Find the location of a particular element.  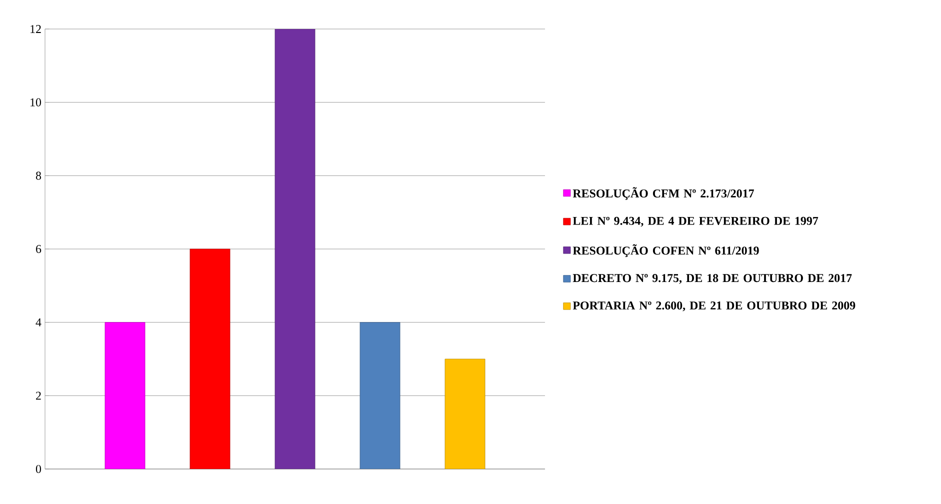

legend-label: PORTARIA Nº 2.600, DE 21 DE OUTUBRO DE 2009 is located at coordinates (714, 306).